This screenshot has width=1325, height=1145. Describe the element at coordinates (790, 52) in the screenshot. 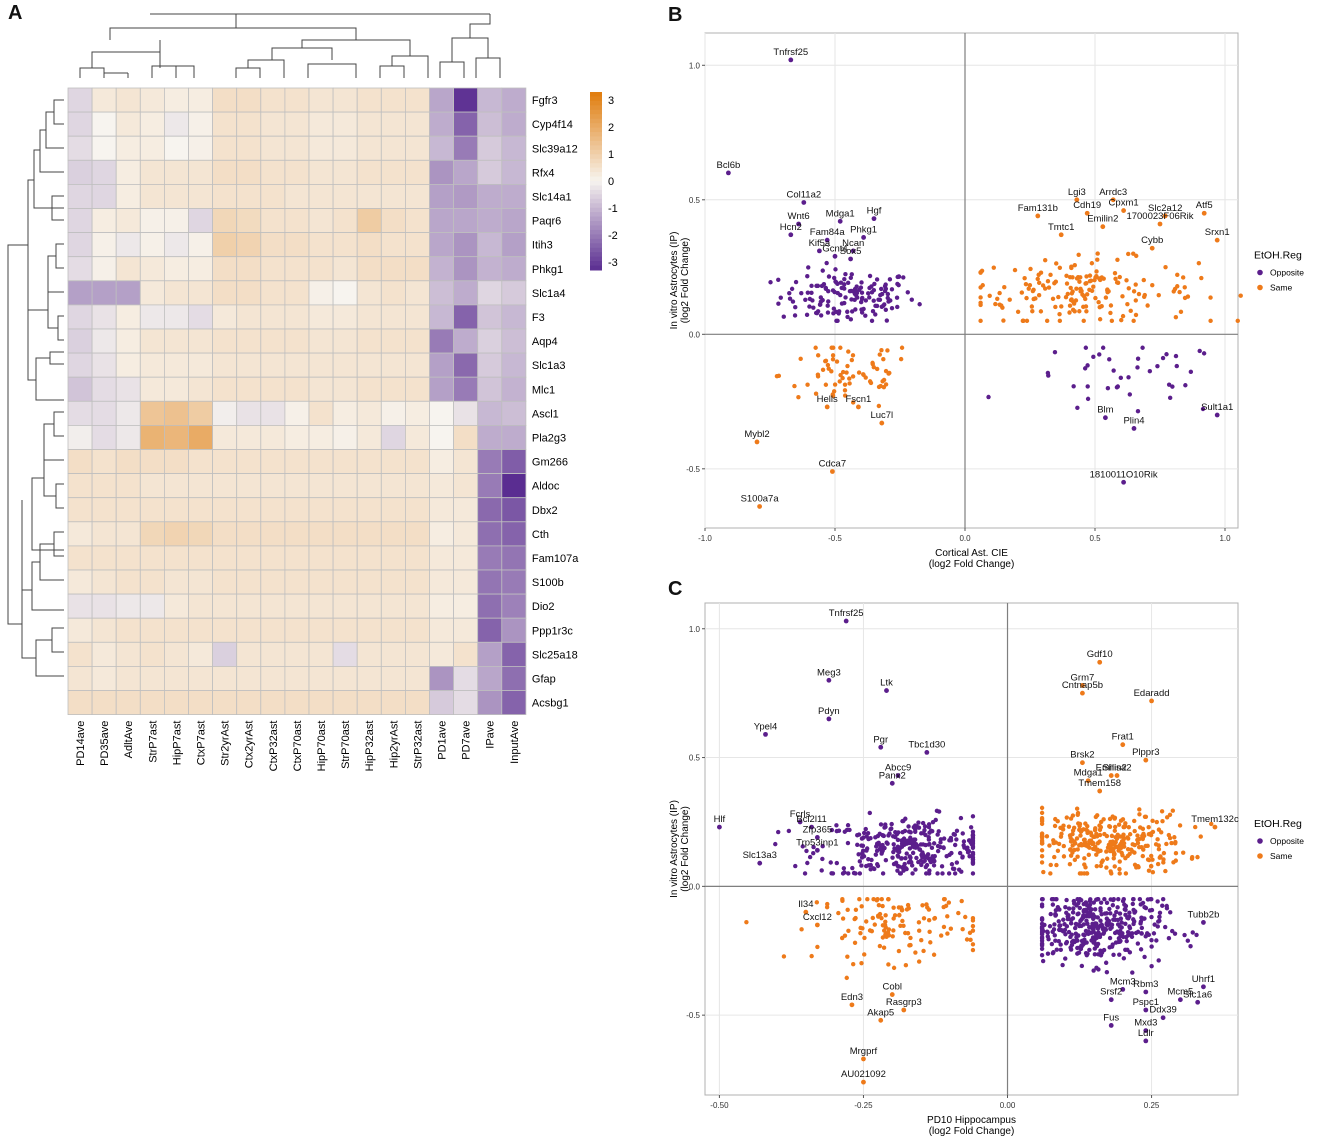

I see `point-label: Tnfrsf25` at that location.